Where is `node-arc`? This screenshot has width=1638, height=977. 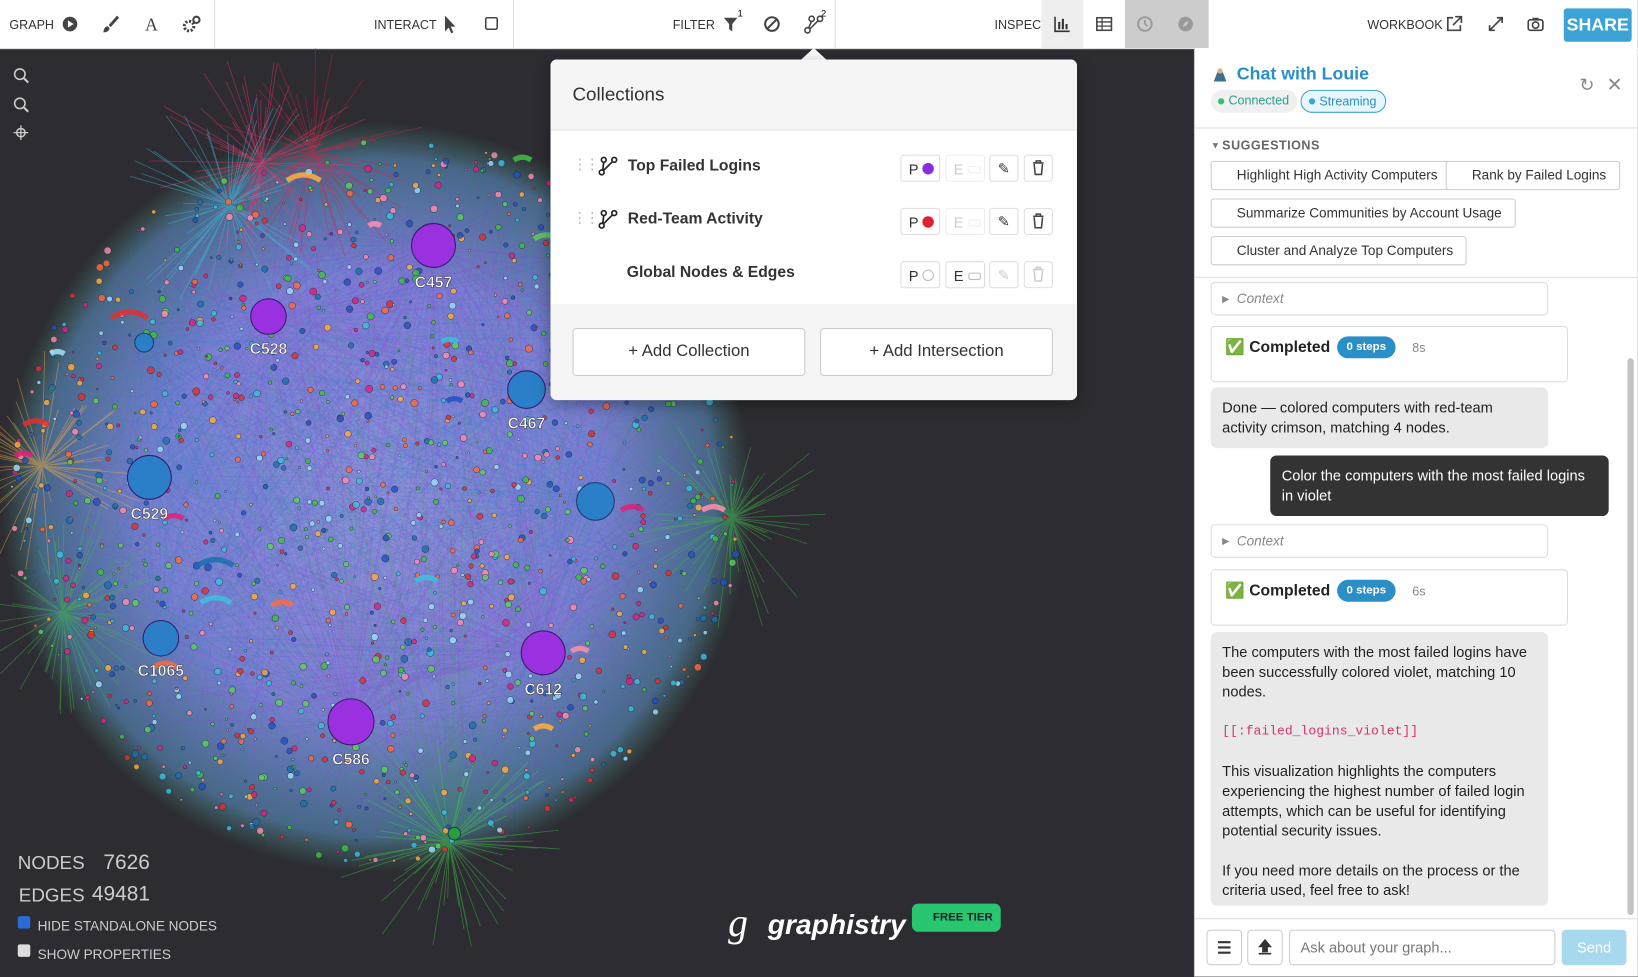
node-arc is located at coordinates (450, 340).